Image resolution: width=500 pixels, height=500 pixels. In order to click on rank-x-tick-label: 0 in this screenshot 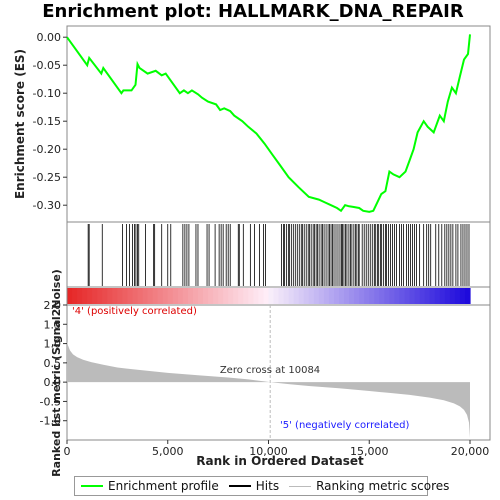, I will do `click(67, 451)`.